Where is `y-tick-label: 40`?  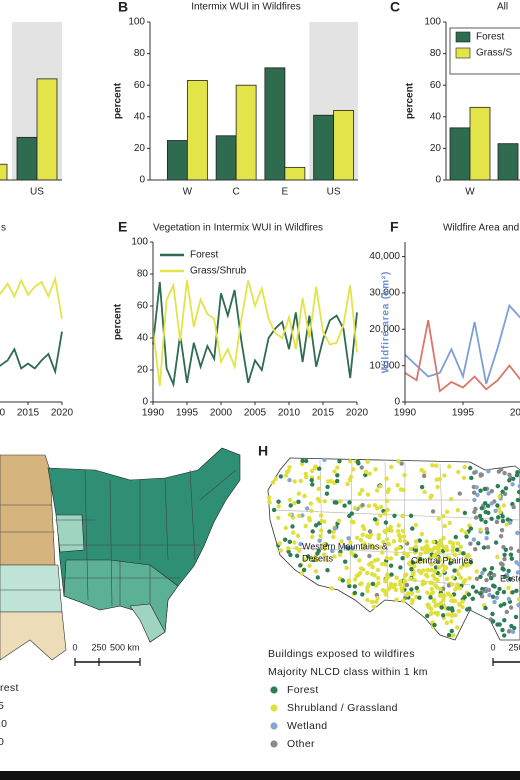
y-tick-label: 40 is located at coordinates (436, 116).